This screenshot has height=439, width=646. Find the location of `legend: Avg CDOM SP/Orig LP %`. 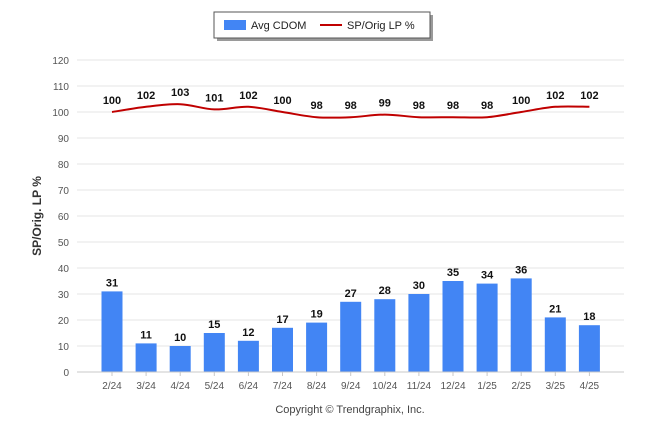

legend: Avg CDOM SP/Orig LP % is located at coordinates (323, 26).